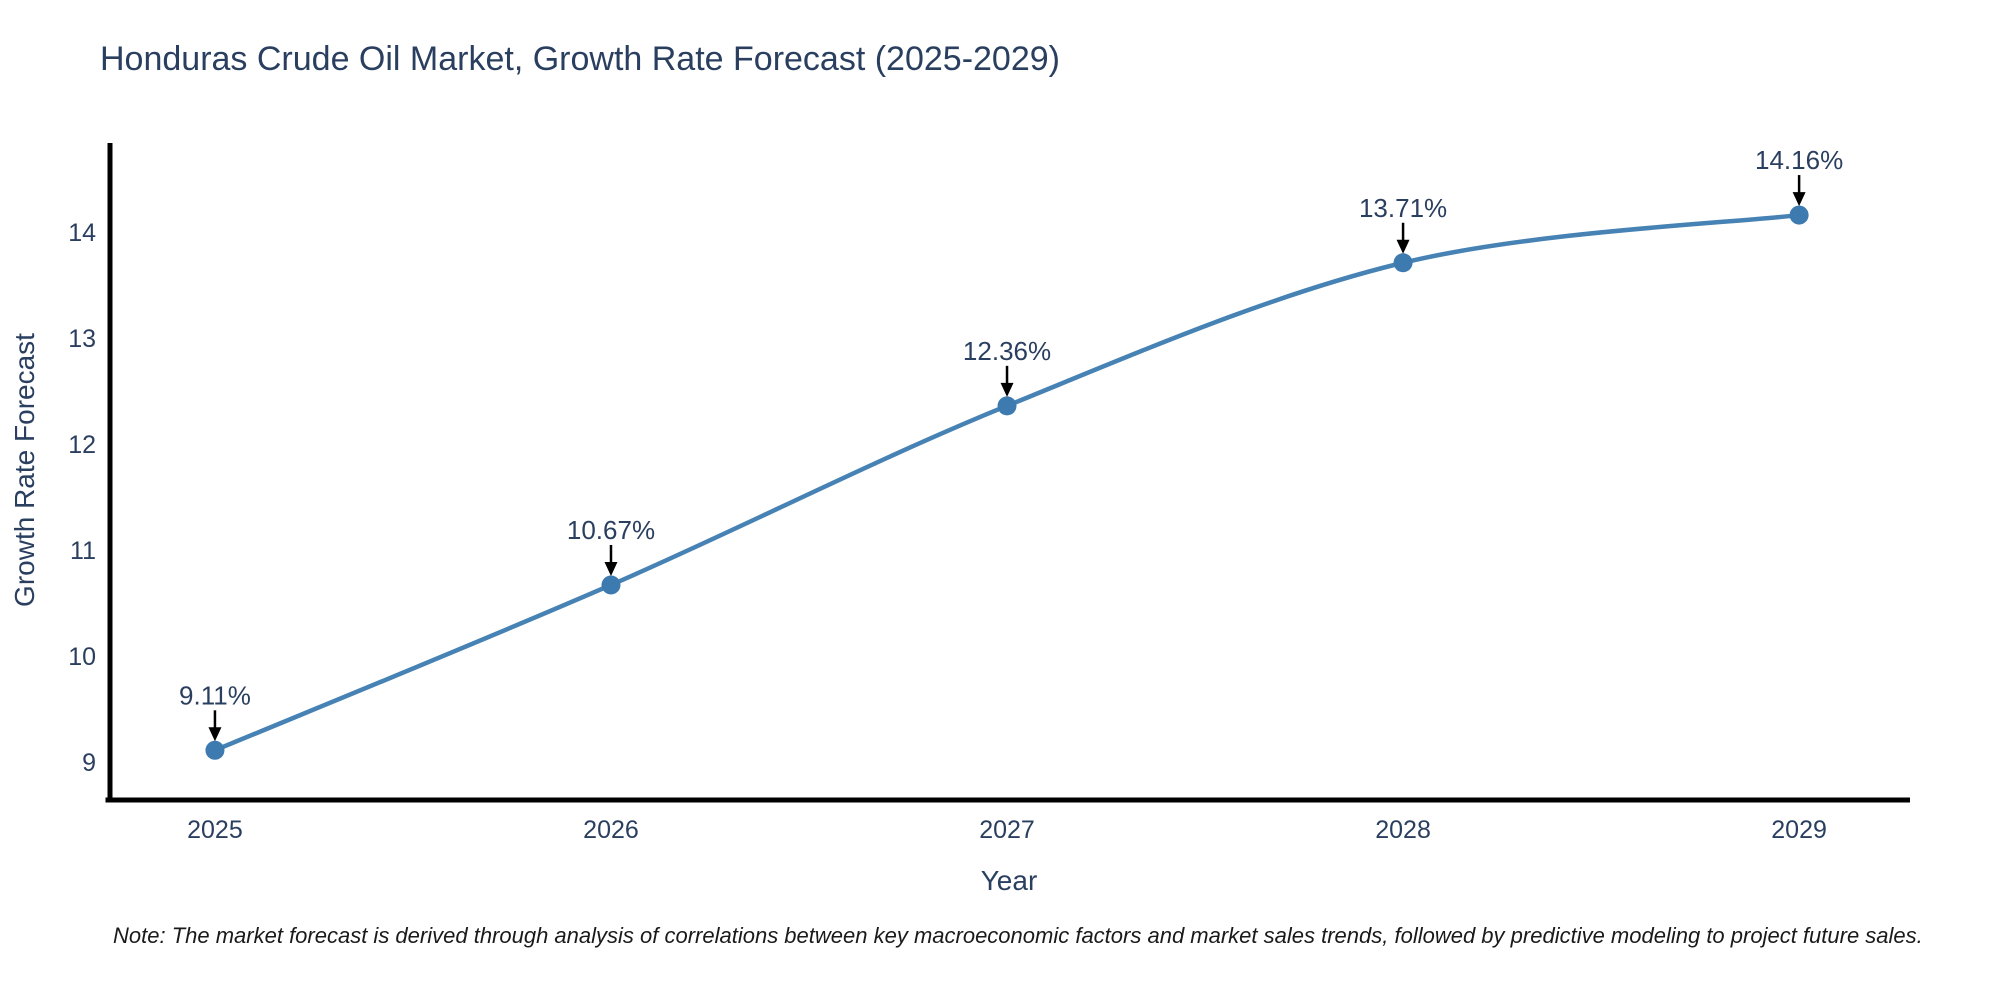 This screenshot has height=1000, width=2000. What do you see at coordinates (82, 339) in the screenshot?
I see `y-tick-label: 13` at bounding box center [82, 339].